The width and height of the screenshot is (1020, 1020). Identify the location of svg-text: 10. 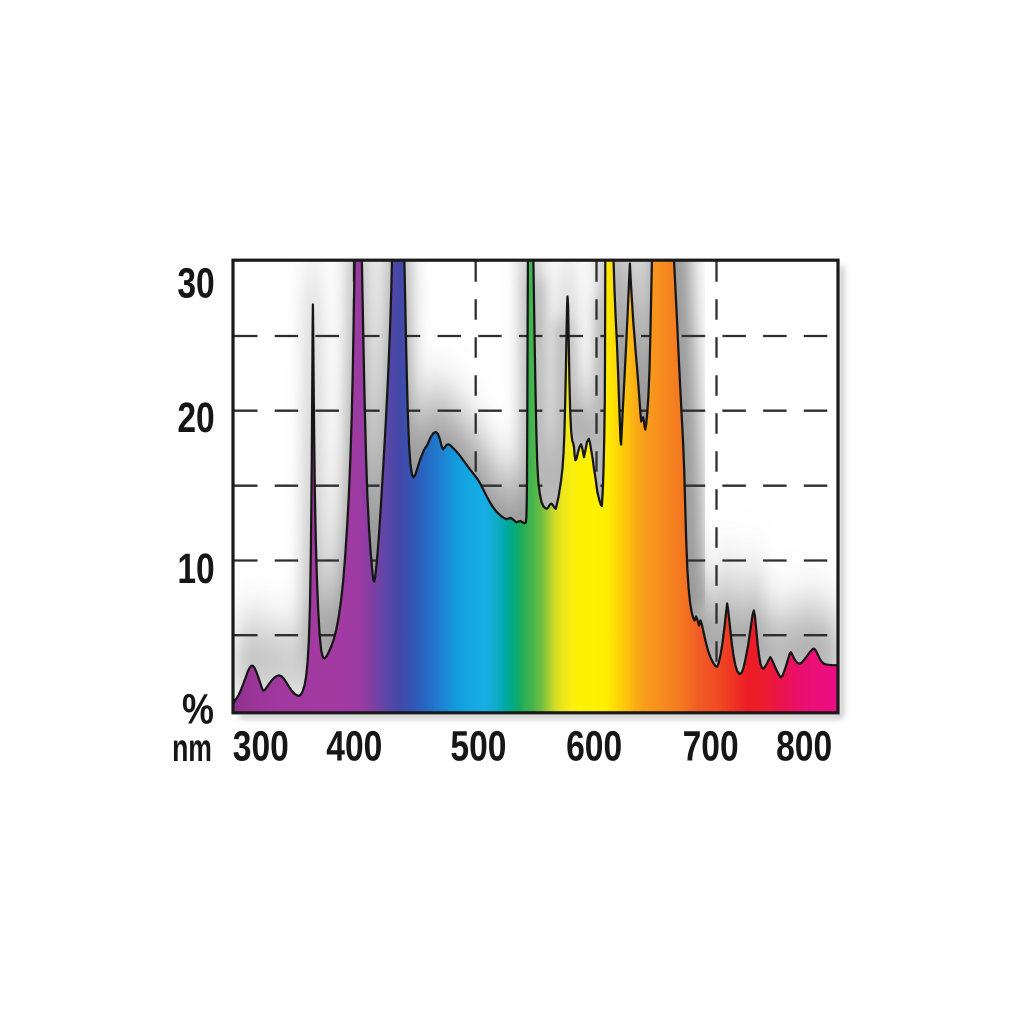
(195, 569).